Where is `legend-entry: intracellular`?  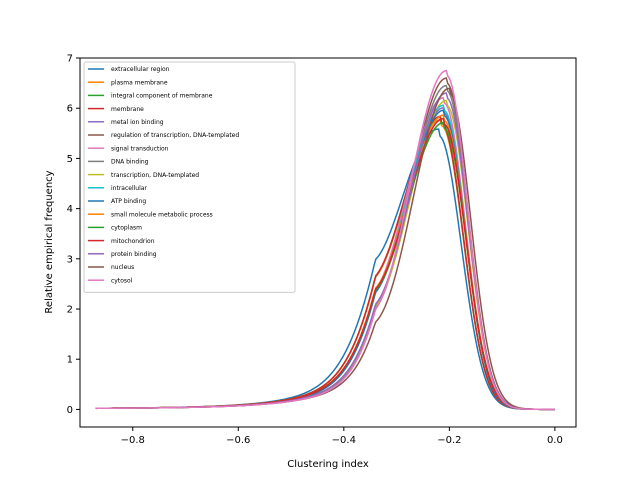 legend-entry: intracellular is located at coordinates (129, 188).